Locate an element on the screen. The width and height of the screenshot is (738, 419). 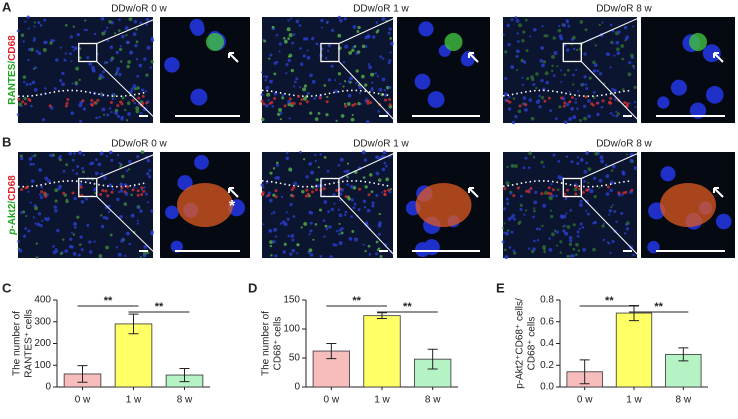
y-axis-label: RANTES⁺ cells is located at coordinates (29, 343).